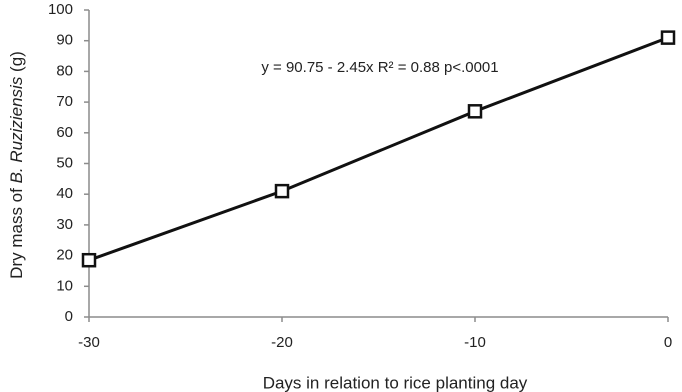 This screenshot has width=682, height=392. I want to click on x-tick-label: -30, so click(89, 342).